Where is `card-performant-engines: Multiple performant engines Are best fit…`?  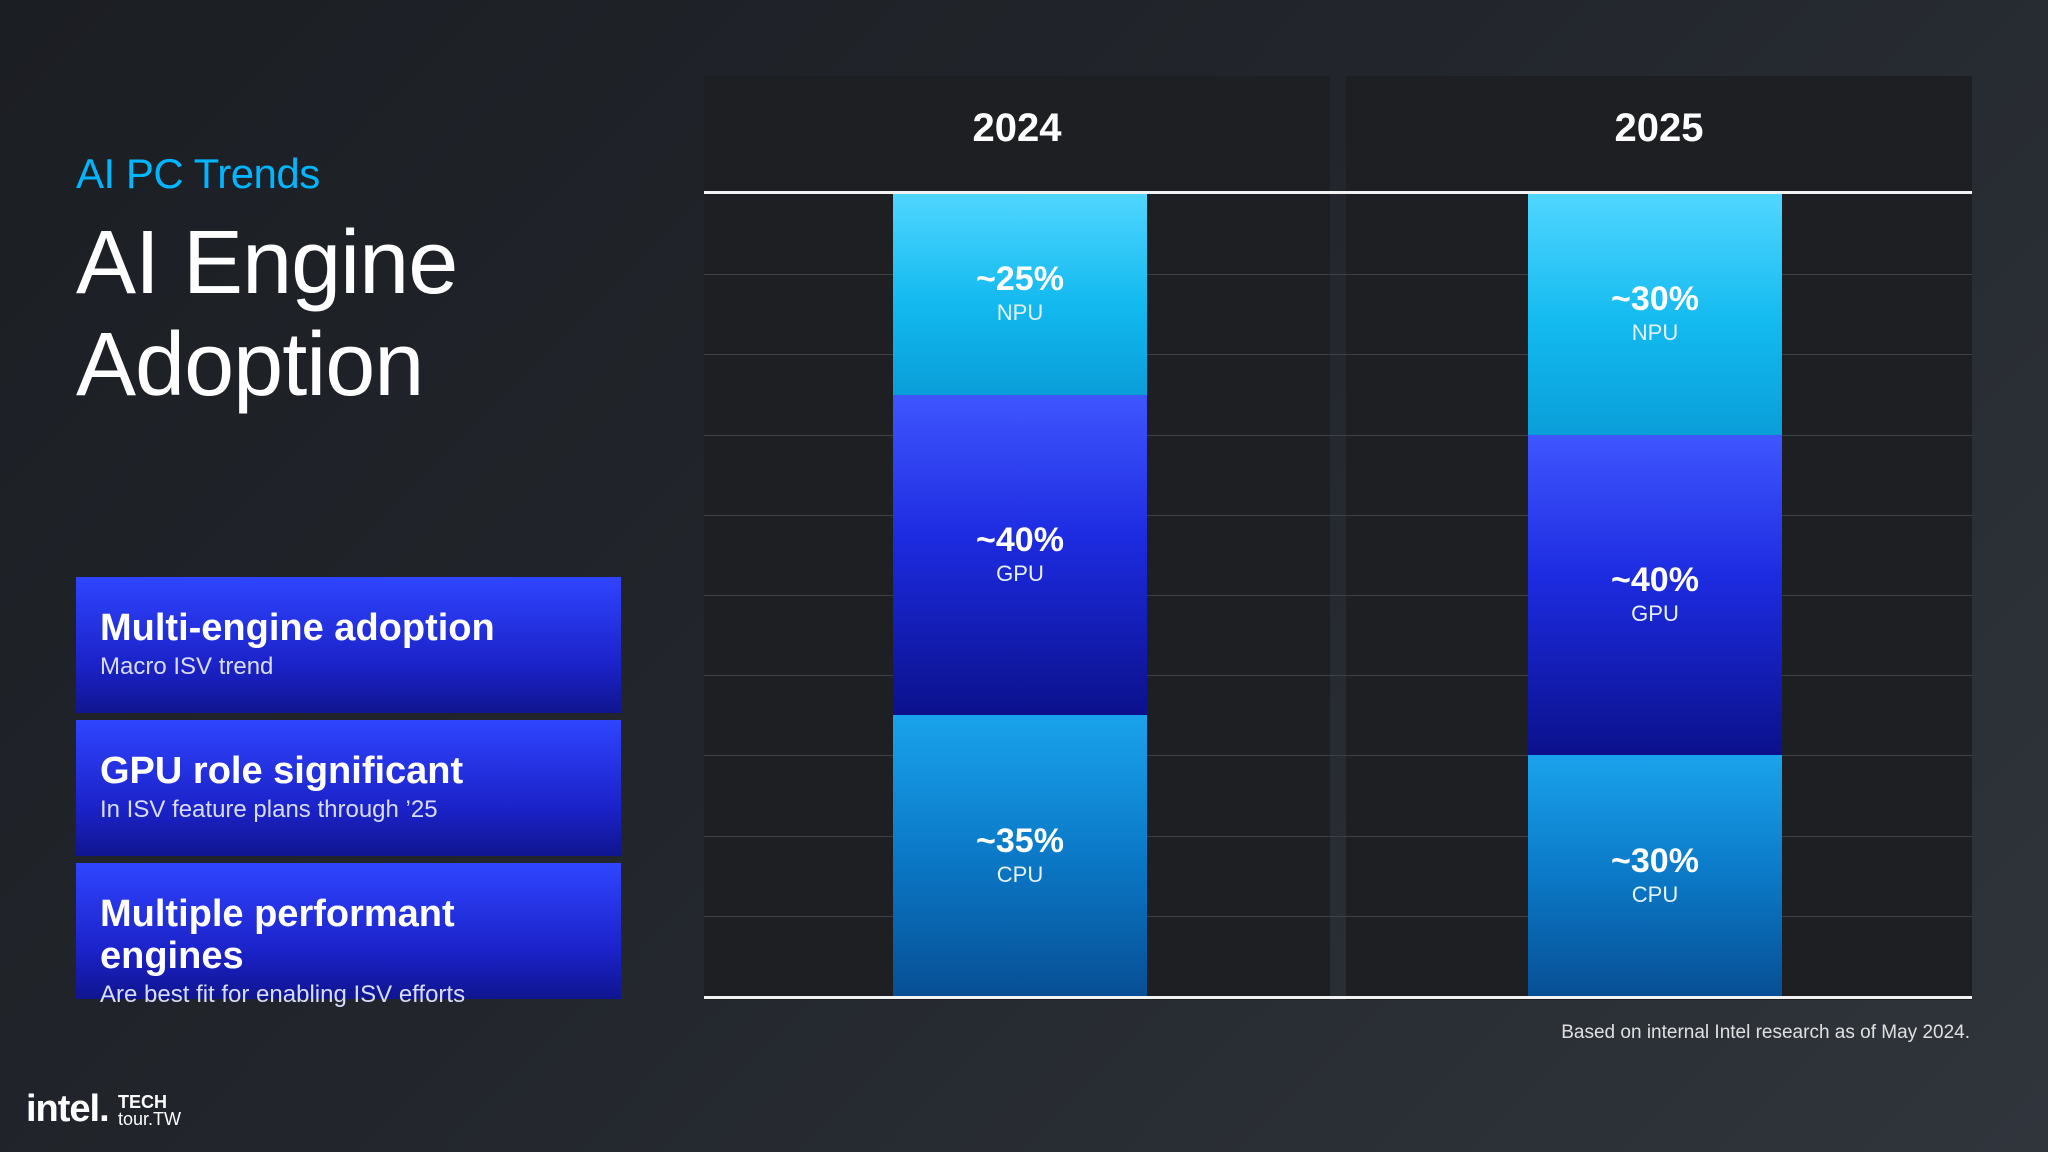 card-performant-engines: Multiple performant engines Are best fit… is located at coordinates (348, 935).